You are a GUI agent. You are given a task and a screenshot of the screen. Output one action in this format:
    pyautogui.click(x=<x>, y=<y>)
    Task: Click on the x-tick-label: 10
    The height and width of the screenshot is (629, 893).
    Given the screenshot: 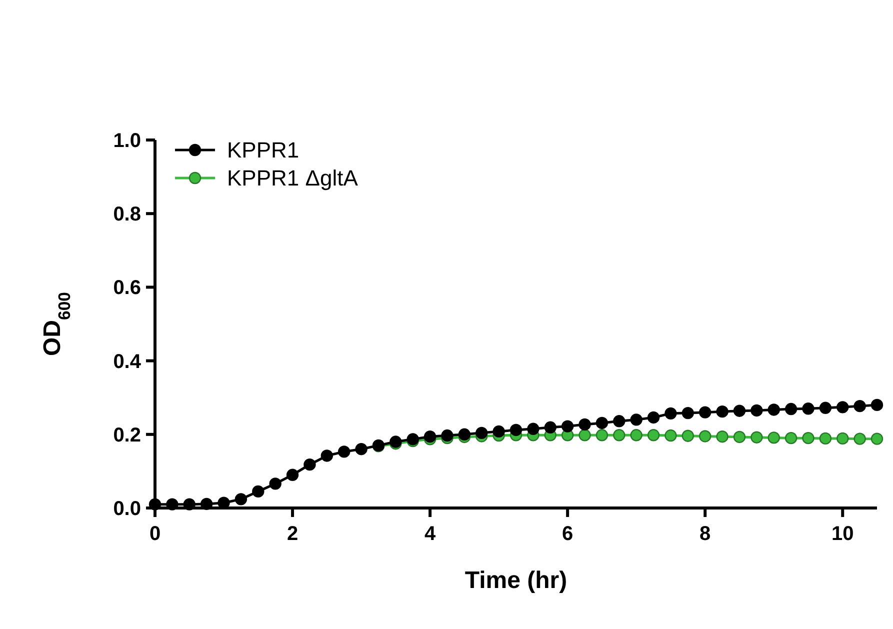 What is the action you would take?
    pyautogui.click(x=842, y=534)
    